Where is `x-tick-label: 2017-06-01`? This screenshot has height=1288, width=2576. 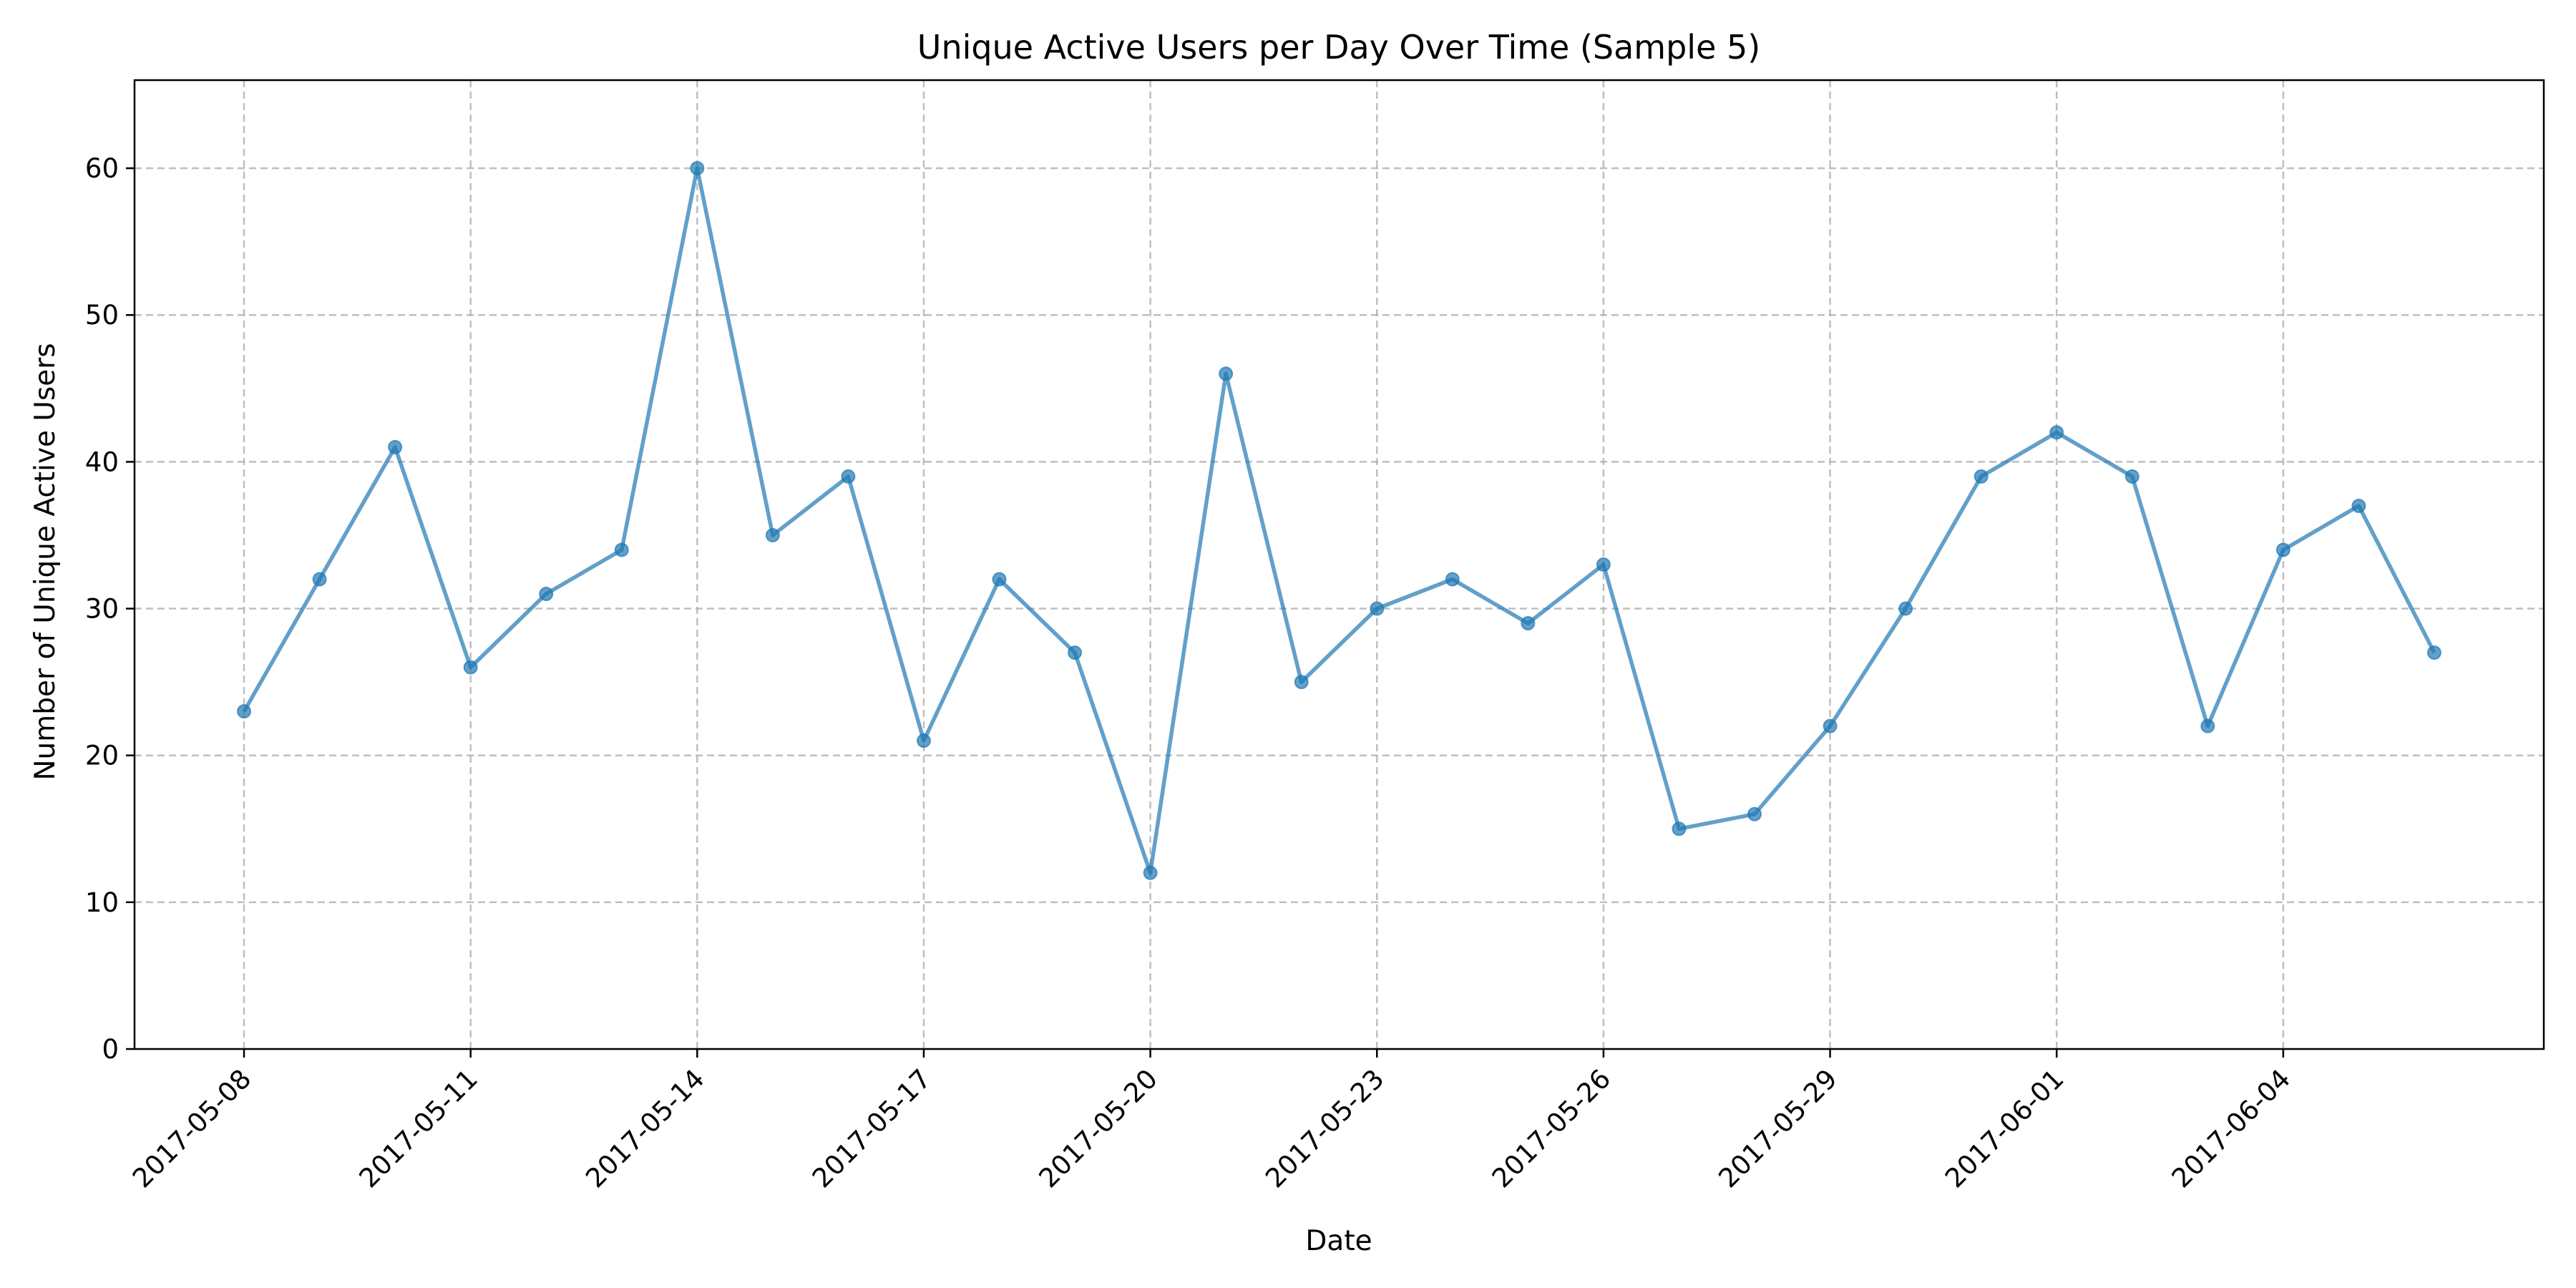 x-tick-label: 2017-06-01 is located at coordinates (2004, 1128).